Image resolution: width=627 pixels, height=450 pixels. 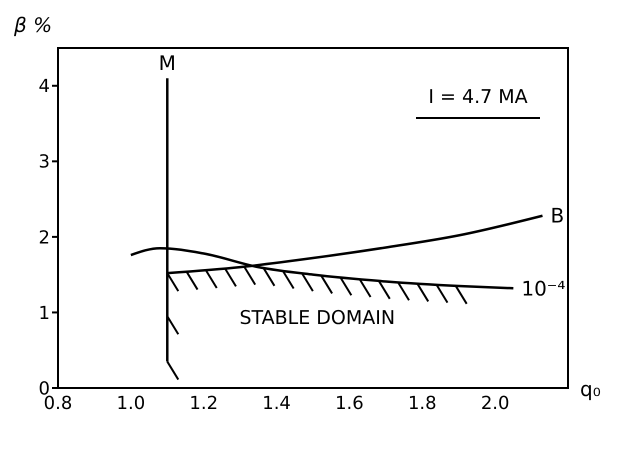 What do you see at coordinates (203, 403) in the screenshot?
I see `x-tick-label: 1.2` at bounding box center [203, 403].